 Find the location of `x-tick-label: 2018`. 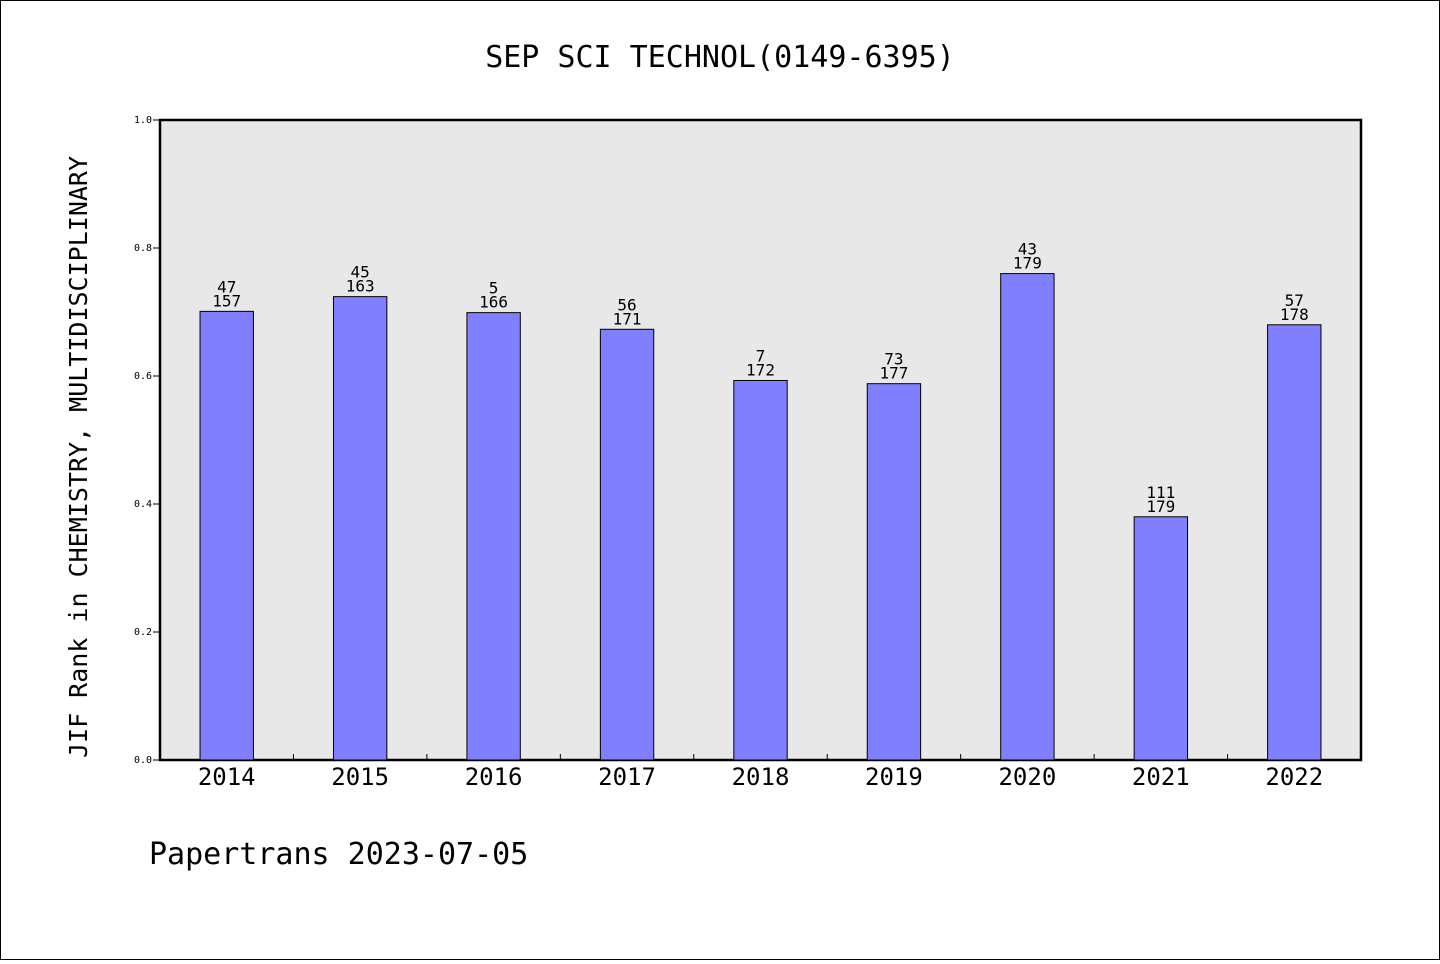

x-tick-label: 2018 is located at coordinates (761, 777).